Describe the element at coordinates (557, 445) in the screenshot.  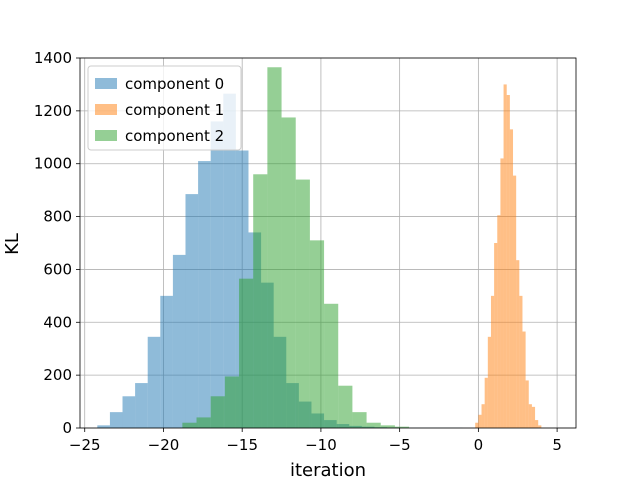
I see `x-tick-label: 5` at that location.